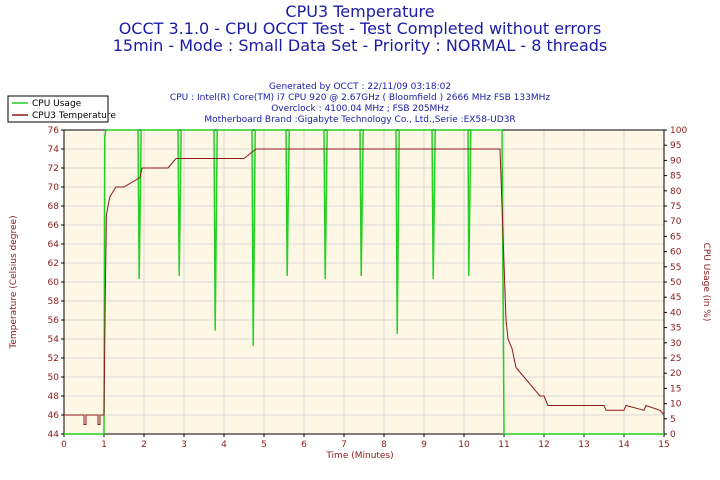 This screenshot has height=480, width=720. Describe the element at coordinates (360, 11) in the screenshot. I see `chart-title: CPU3 Temperature` at that location.